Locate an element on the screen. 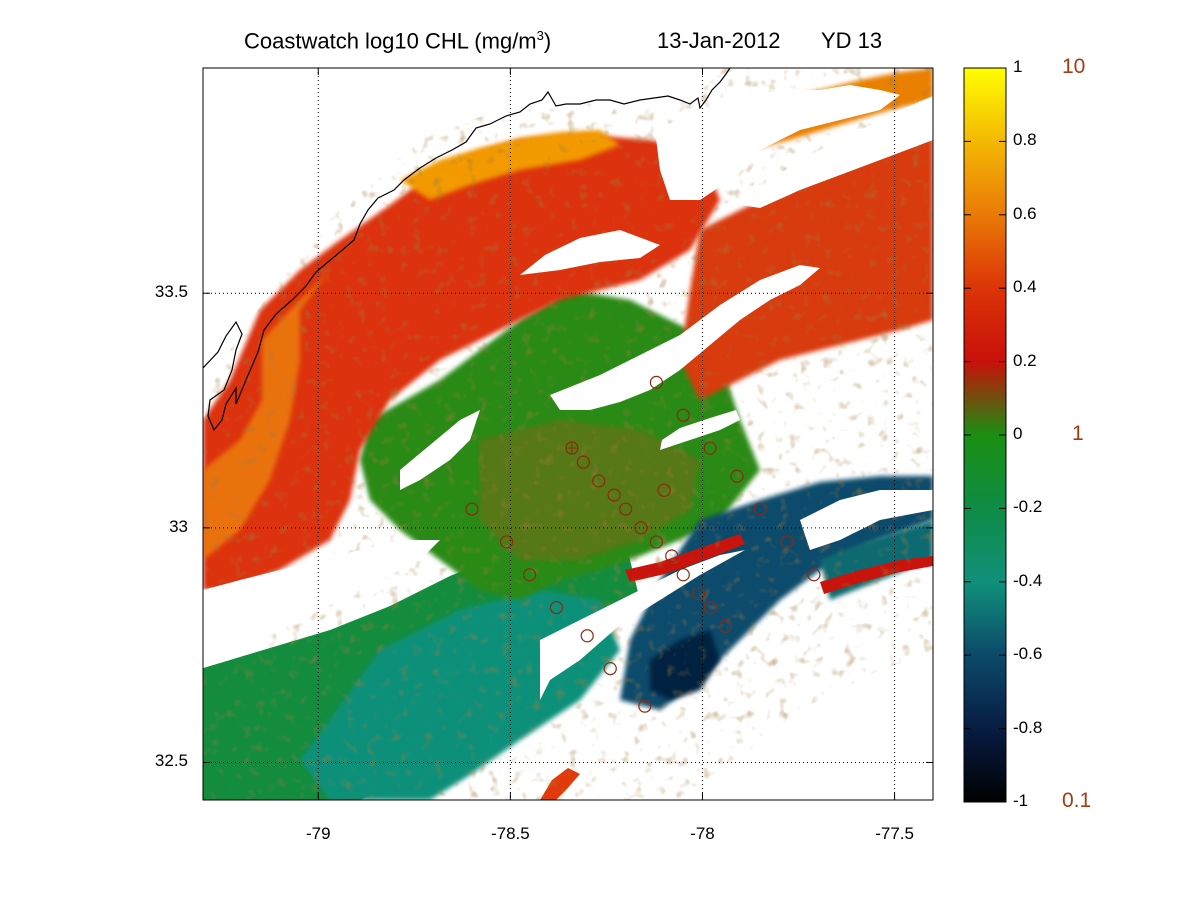  title-suffix: ) is located at coordinates (547, 41).